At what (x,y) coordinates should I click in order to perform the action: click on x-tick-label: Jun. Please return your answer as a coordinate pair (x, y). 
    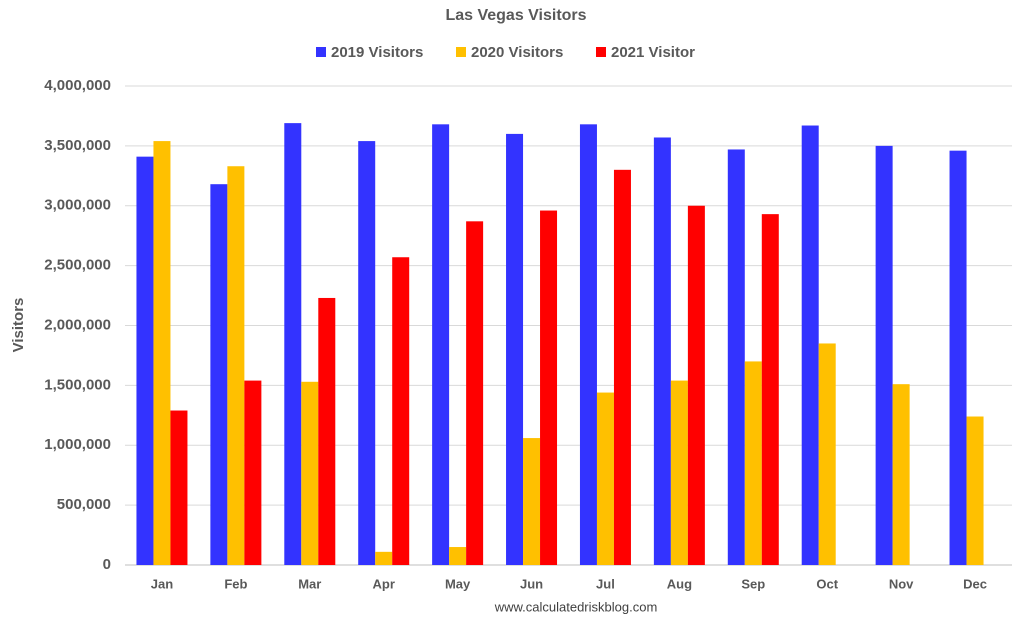
    Looking at the image, I should click on (531, 583).